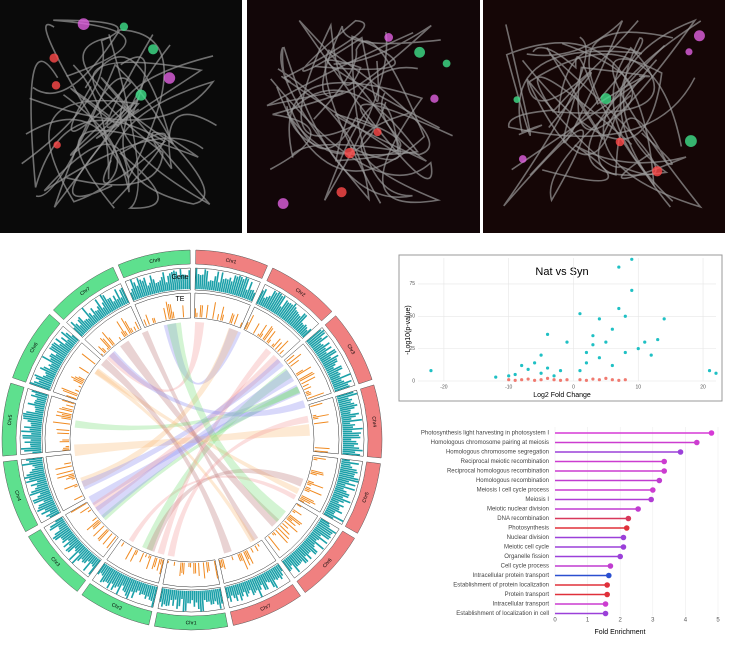 This screenshot has width=735, height=656. What do you see at coordinates (511, 576) in the screenshot?
I see `category-label: Intracellular protein transport` at bounding box center [511, 576].